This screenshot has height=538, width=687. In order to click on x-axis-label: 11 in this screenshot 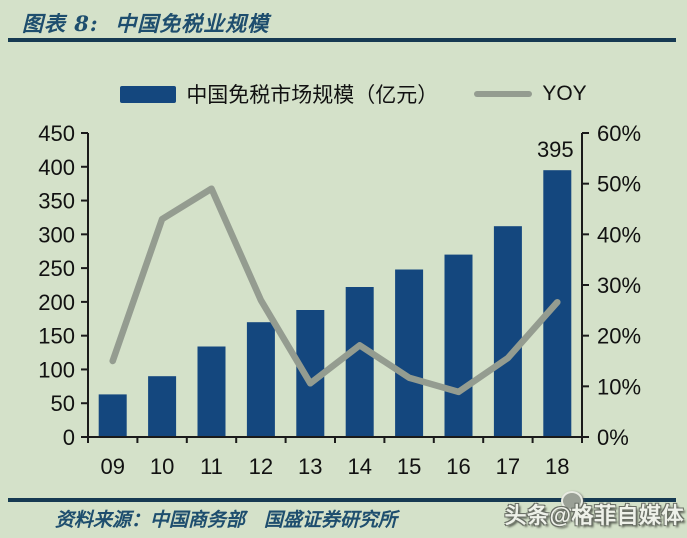, I will do `click(211, 466)`.